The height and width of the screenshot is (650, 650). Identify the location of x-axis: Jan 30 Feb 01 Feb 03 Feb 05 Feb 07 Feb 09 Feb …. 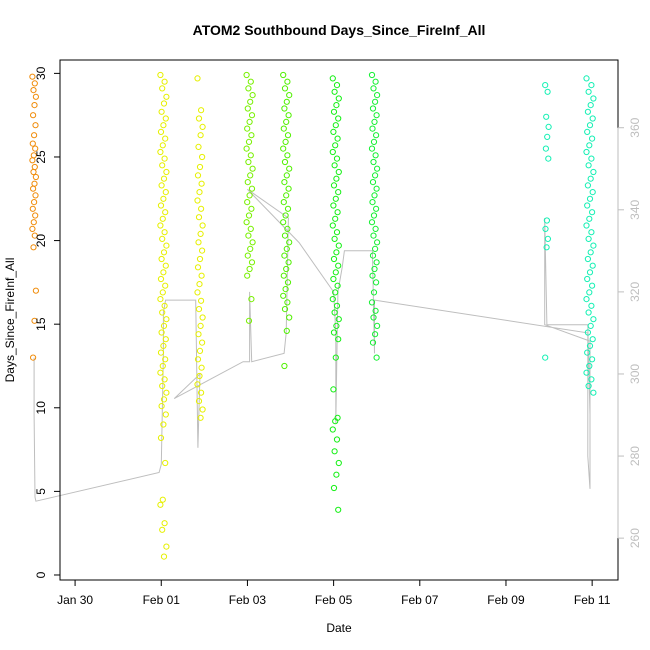
(334, 593).